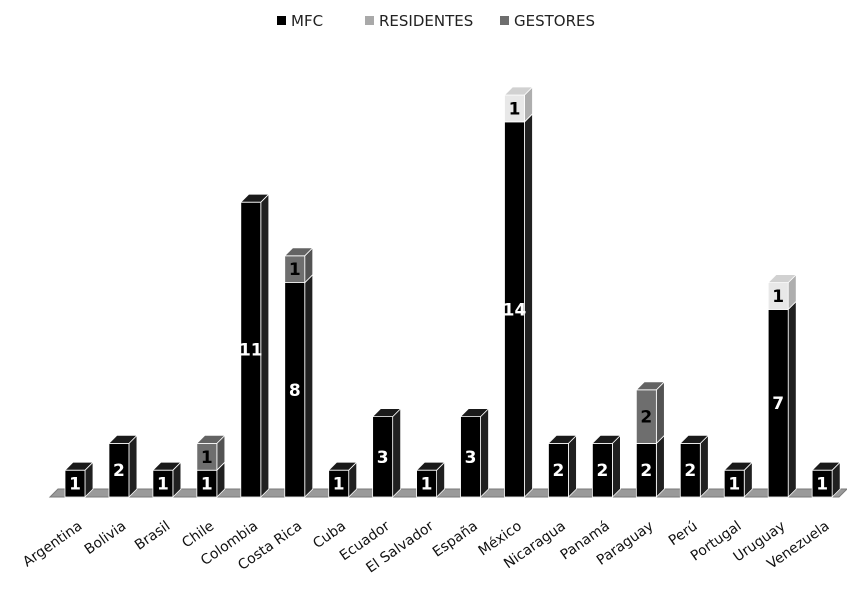 The height and width of the screenshot is (592, 847). What do you see at coordinates (778, 404) in the screenshot?
I see `data-label: 7` at bounding box center [778, 404].